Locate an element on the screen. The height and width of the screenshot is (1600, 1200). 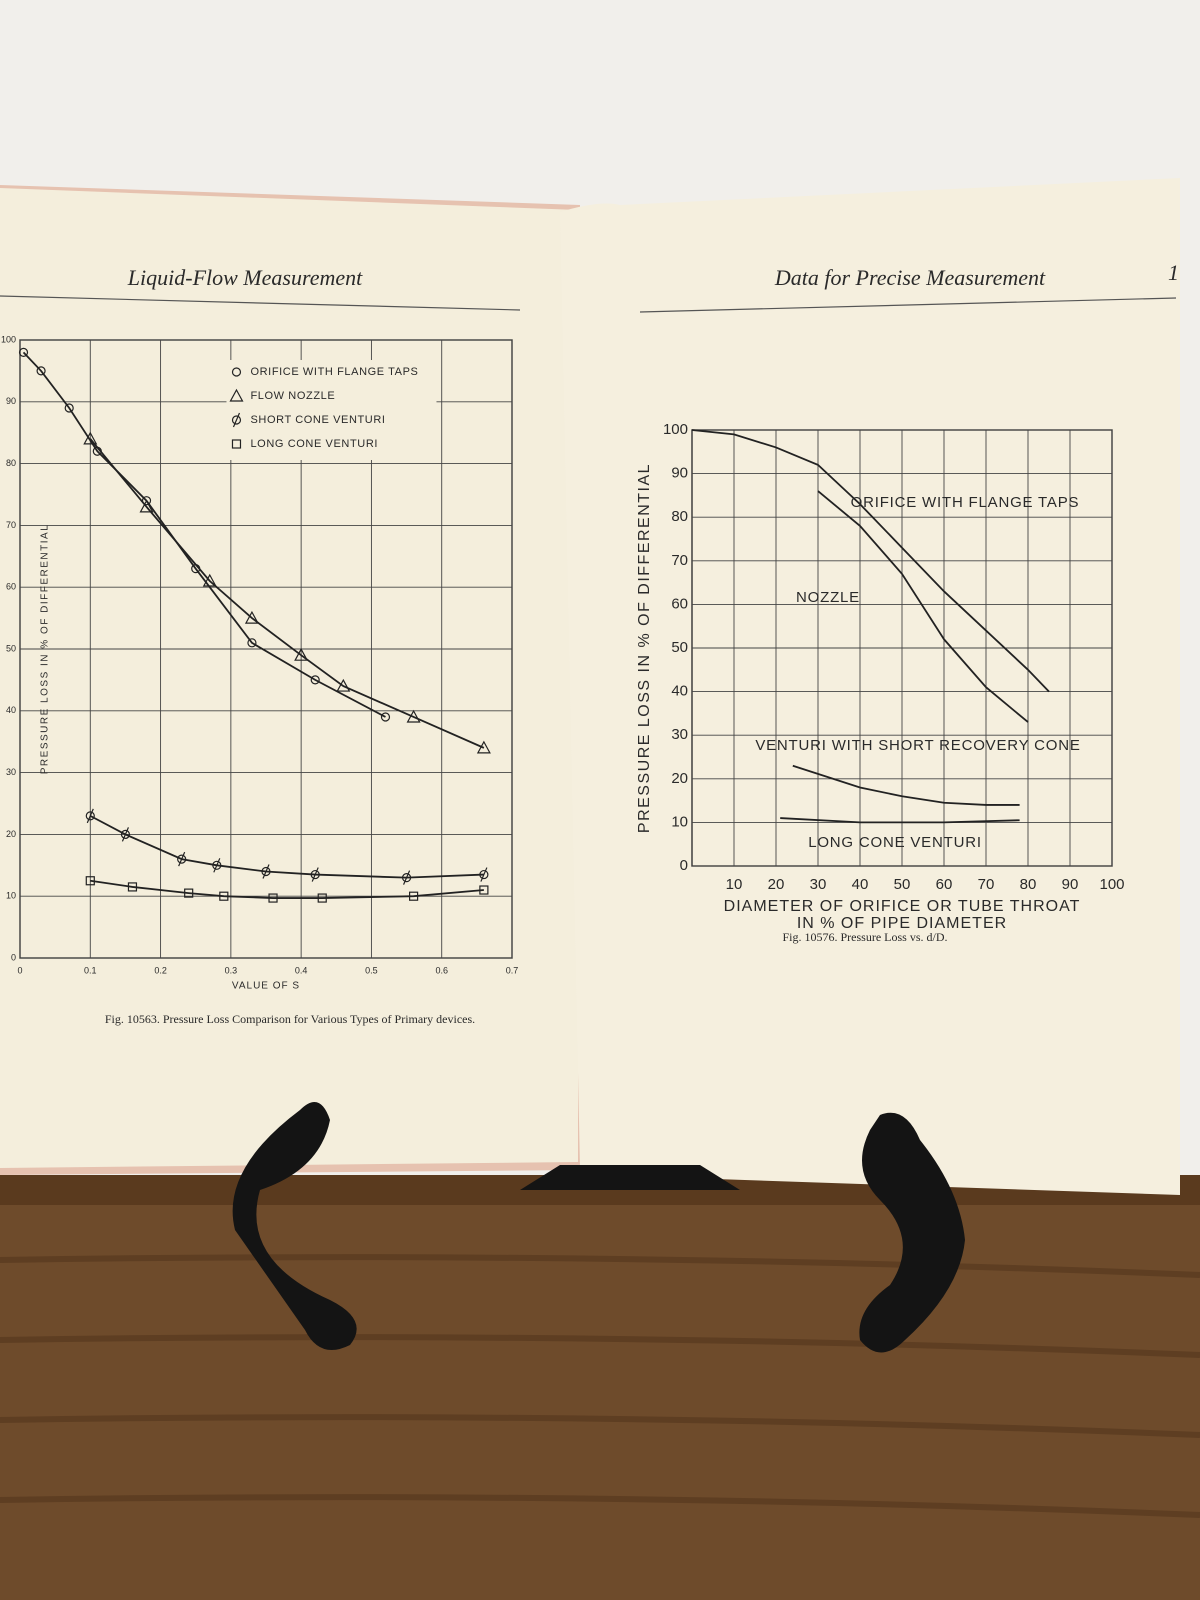
x-tick-label: 0.3 is located at coordinates (231, 970).